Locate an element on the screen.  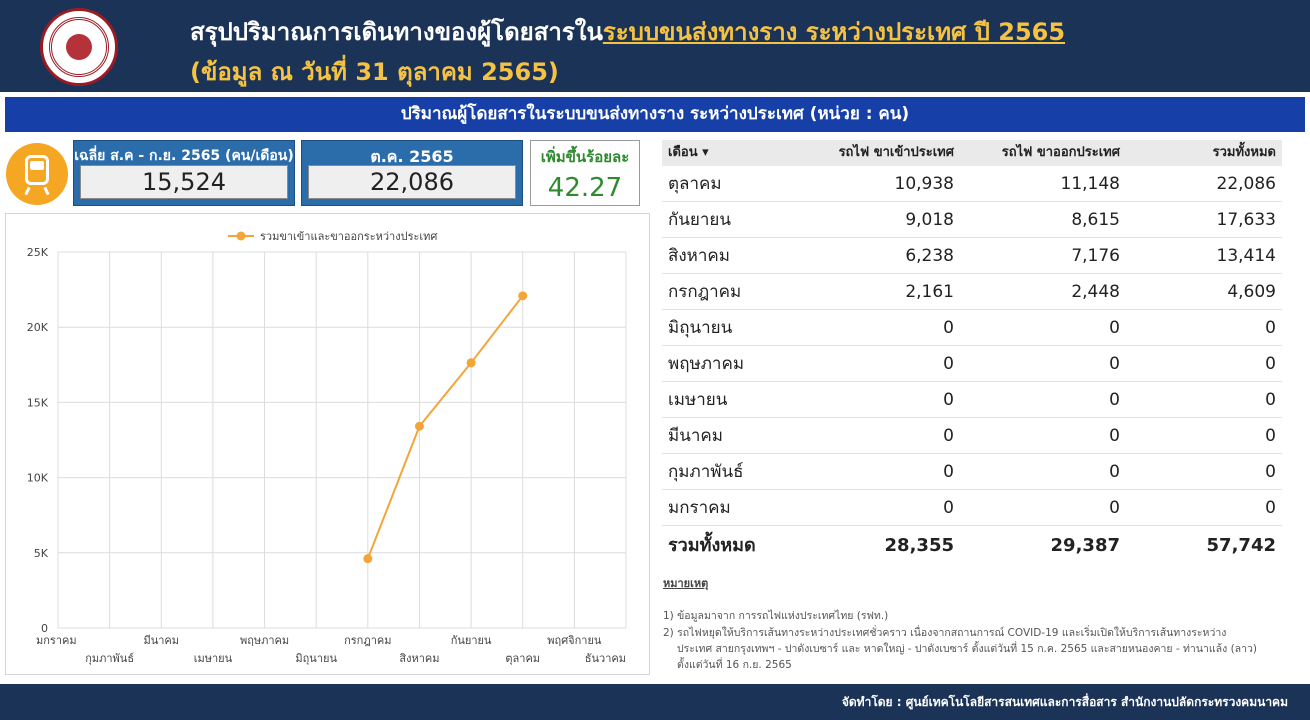
x-tick-label: สิงหาคม is located at coordinates (419, 658).